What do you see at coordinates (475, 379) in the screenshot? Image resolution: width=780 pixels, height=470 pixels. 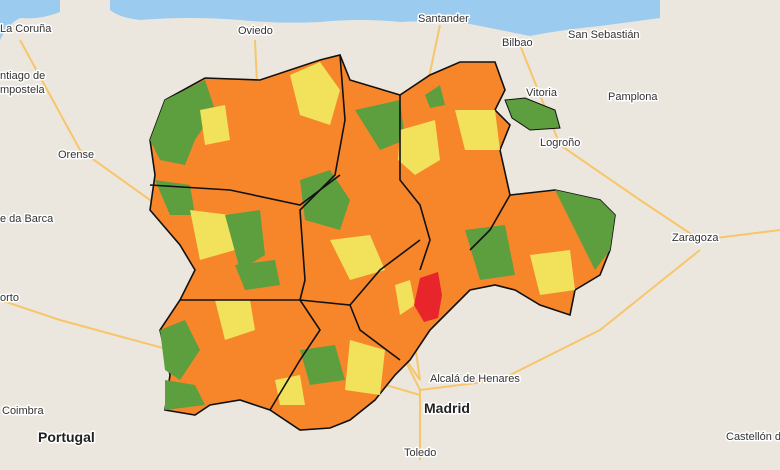 I see `place-label: Alcalá de Henares` at bounding box center [475, 379].